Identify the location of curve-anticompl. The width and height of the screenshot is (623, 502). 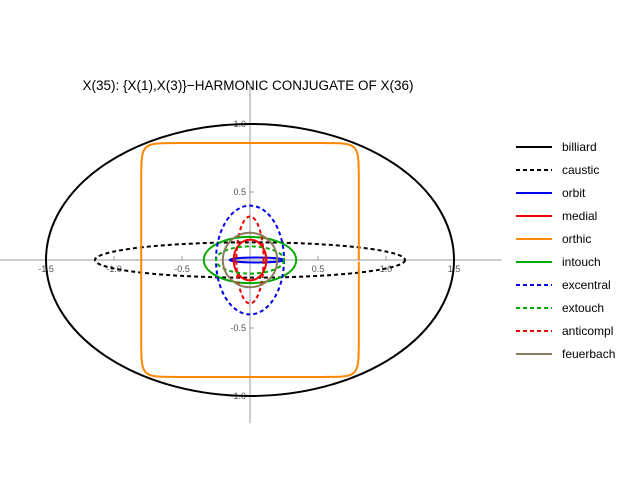
(250, 260).